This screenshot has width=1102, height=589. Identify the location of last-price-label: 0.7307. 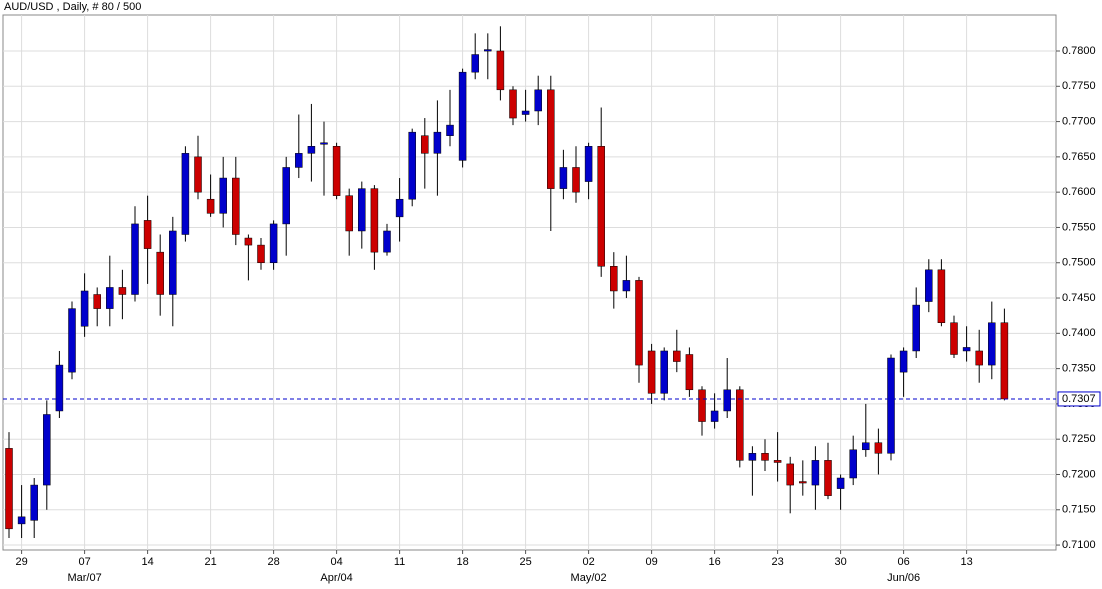
(1079, 399).